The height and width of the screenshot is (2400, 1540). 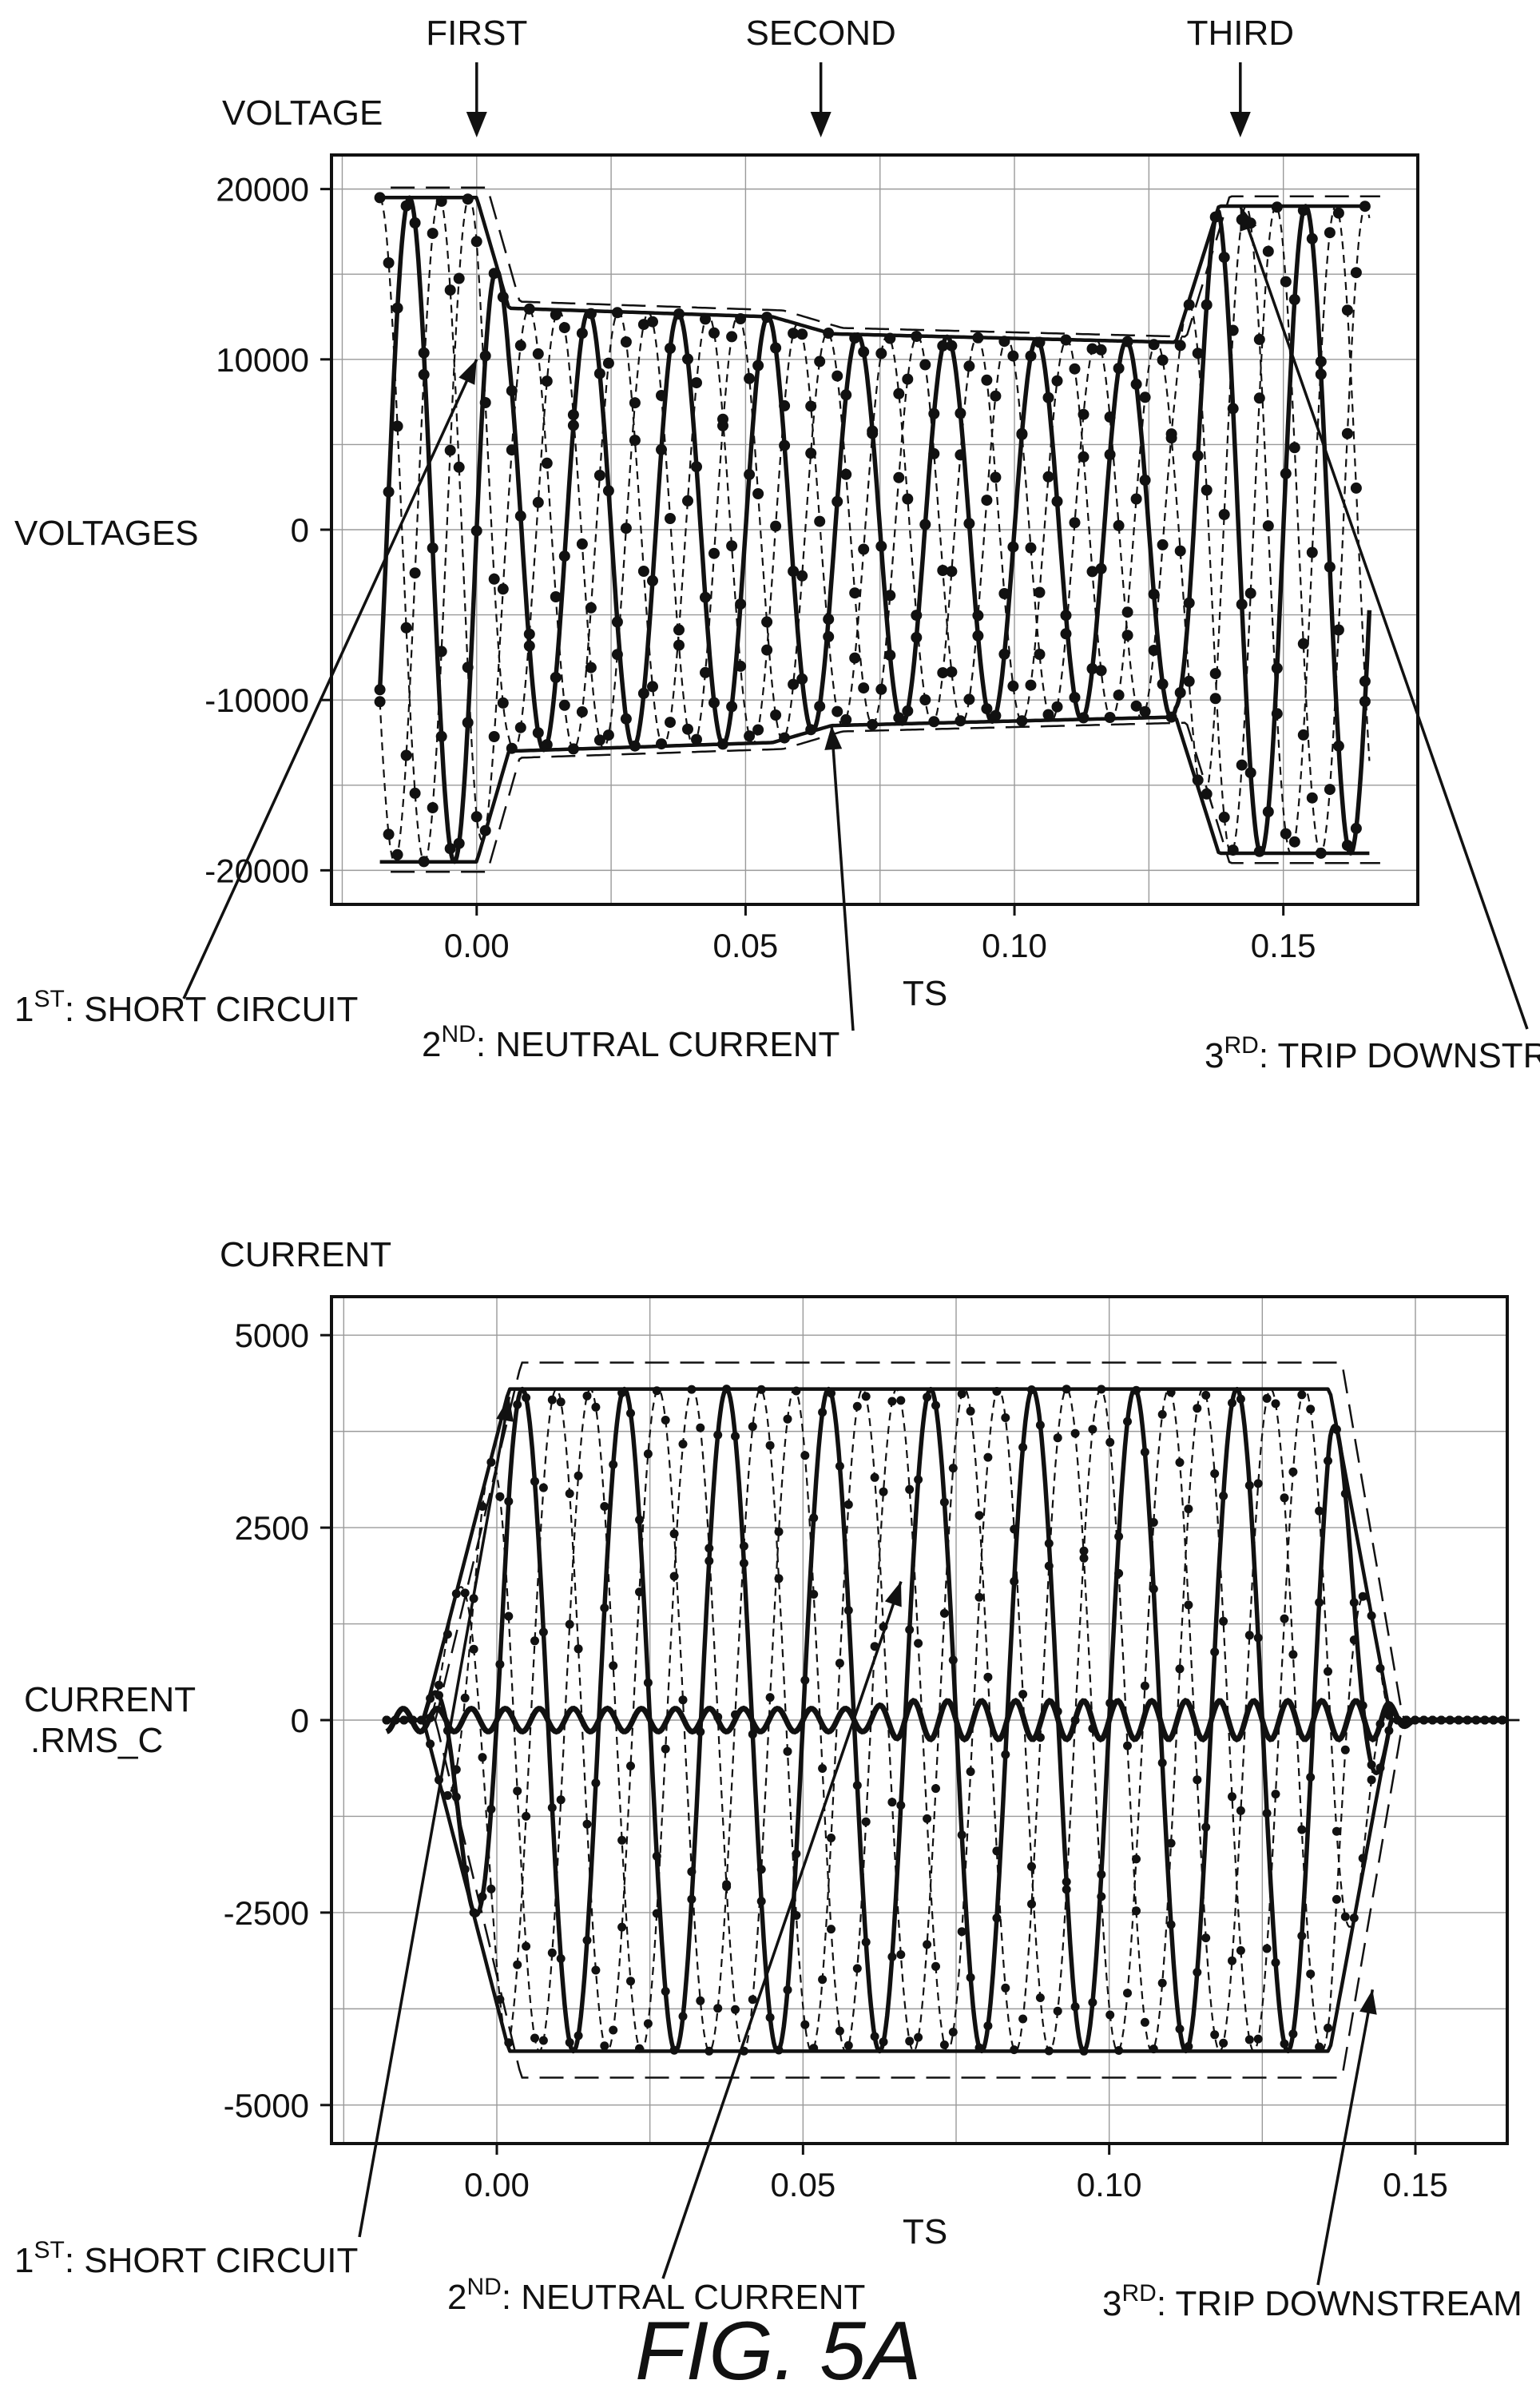 I want to click on event-marker-label: SECOND, so click(x=821, y=33).